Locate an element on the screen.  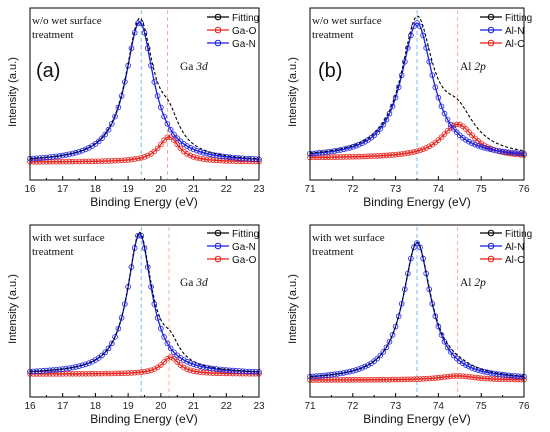
legend: Fitting Al-N Al-O is located at coordinates (506, 247).